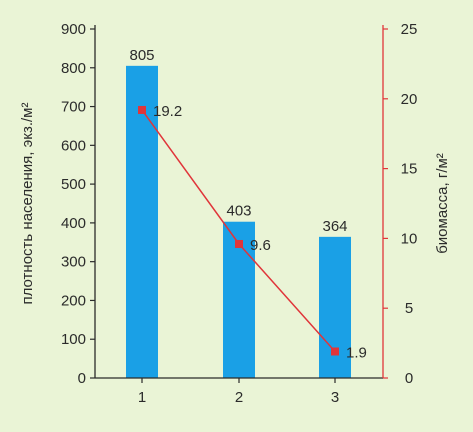 This screenshot has height=432, width=473. What do you see at coordinates (73, 68) in the screenshot?
I see `y-left-tick-label: 800` at bounding box center [73, 68].